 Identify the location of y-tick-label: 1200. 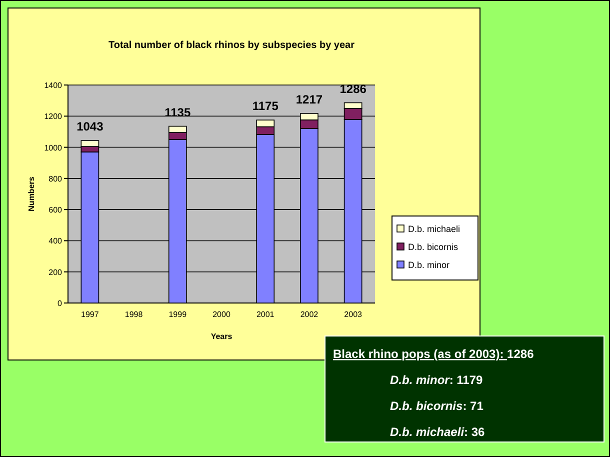
(53, 117).